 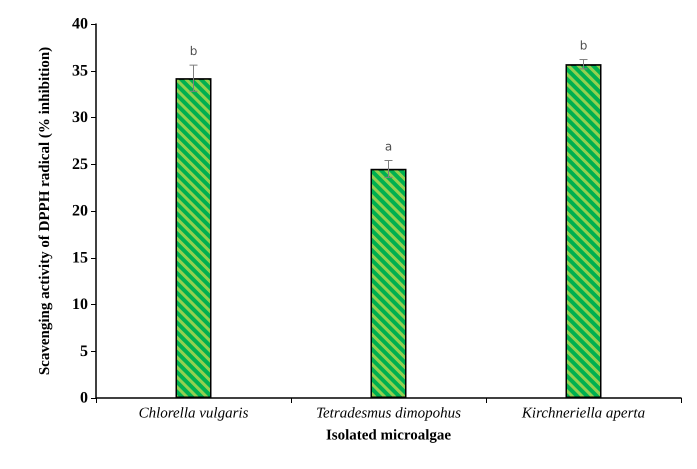 What do you see at coordinates (389, 436) in the screenshot?
I see `x-axis-title: Isolated microalgae` at bounding box center [389, 436].